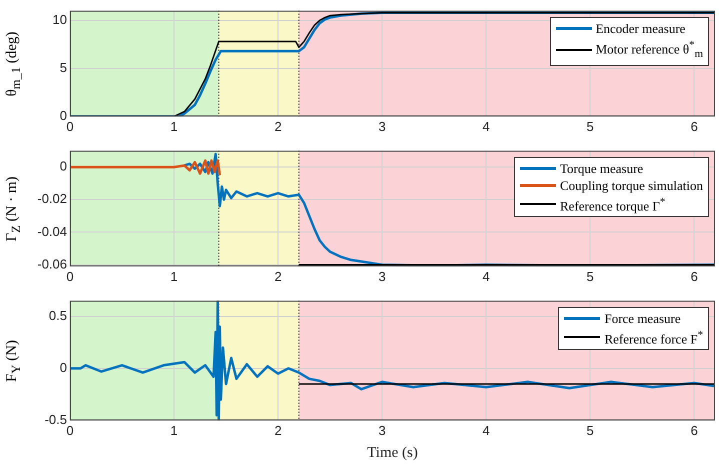 This screenshot has width=719, height=466. I want to click on y-tick-label: -0.02, so click(52, 198).